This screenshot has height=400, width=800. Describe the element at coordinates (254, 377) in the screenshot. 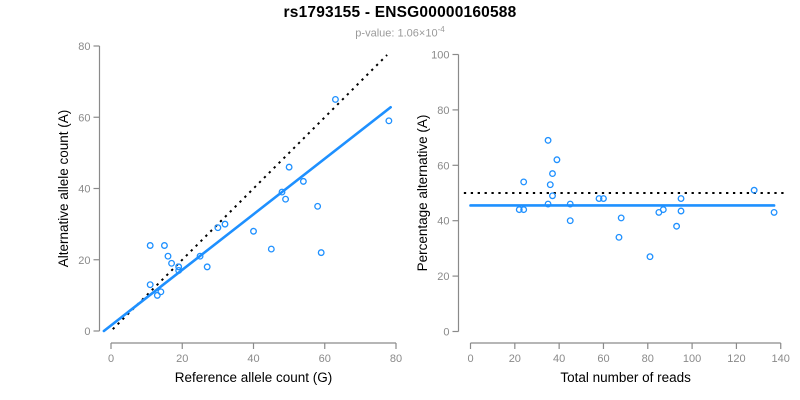

I see `x-axis-title: Reference allele count (G)` at that location.